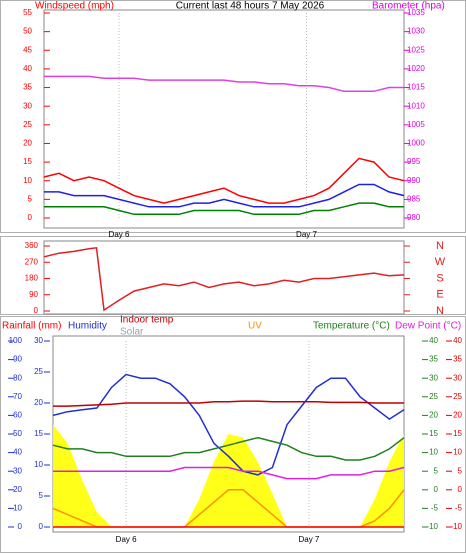 The image size is (466, 554). What do you see at coordinates (416, 31) in the screenshot?
I see `y2-tick-label: 1030` at bounding box center [416, 31].